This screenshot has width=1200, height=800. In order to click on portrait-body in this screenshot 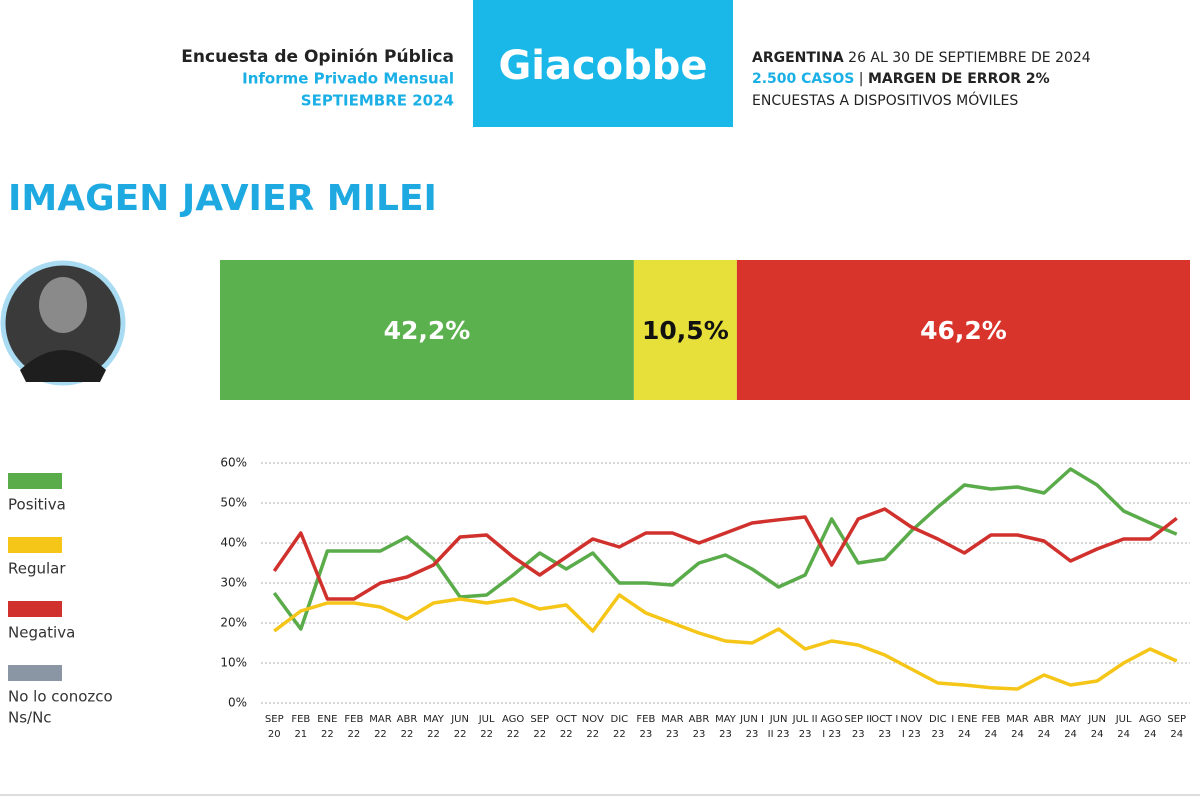, I will do `click(63, 366)`.